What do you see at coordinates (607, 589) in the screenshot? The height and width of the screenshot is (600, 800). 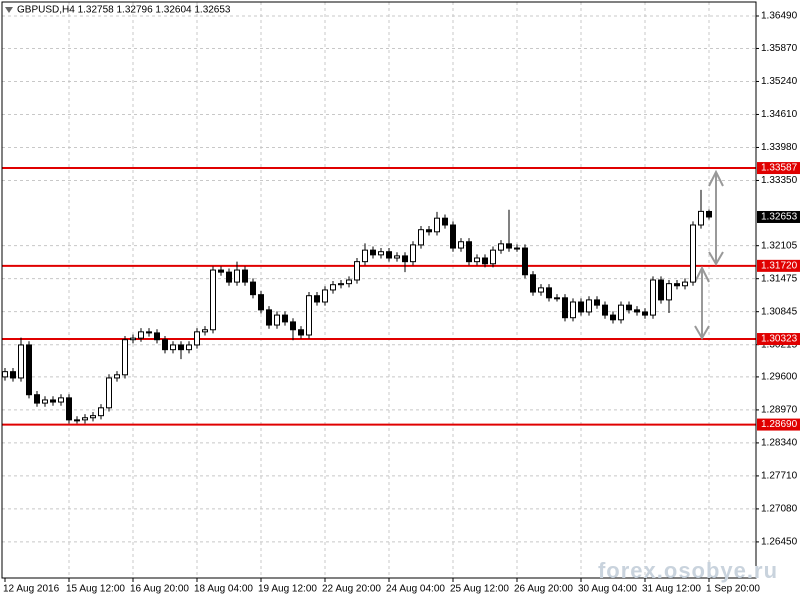 I see `x-tick-label: 30 Aug 04:00` at bounding box center [607, 589].